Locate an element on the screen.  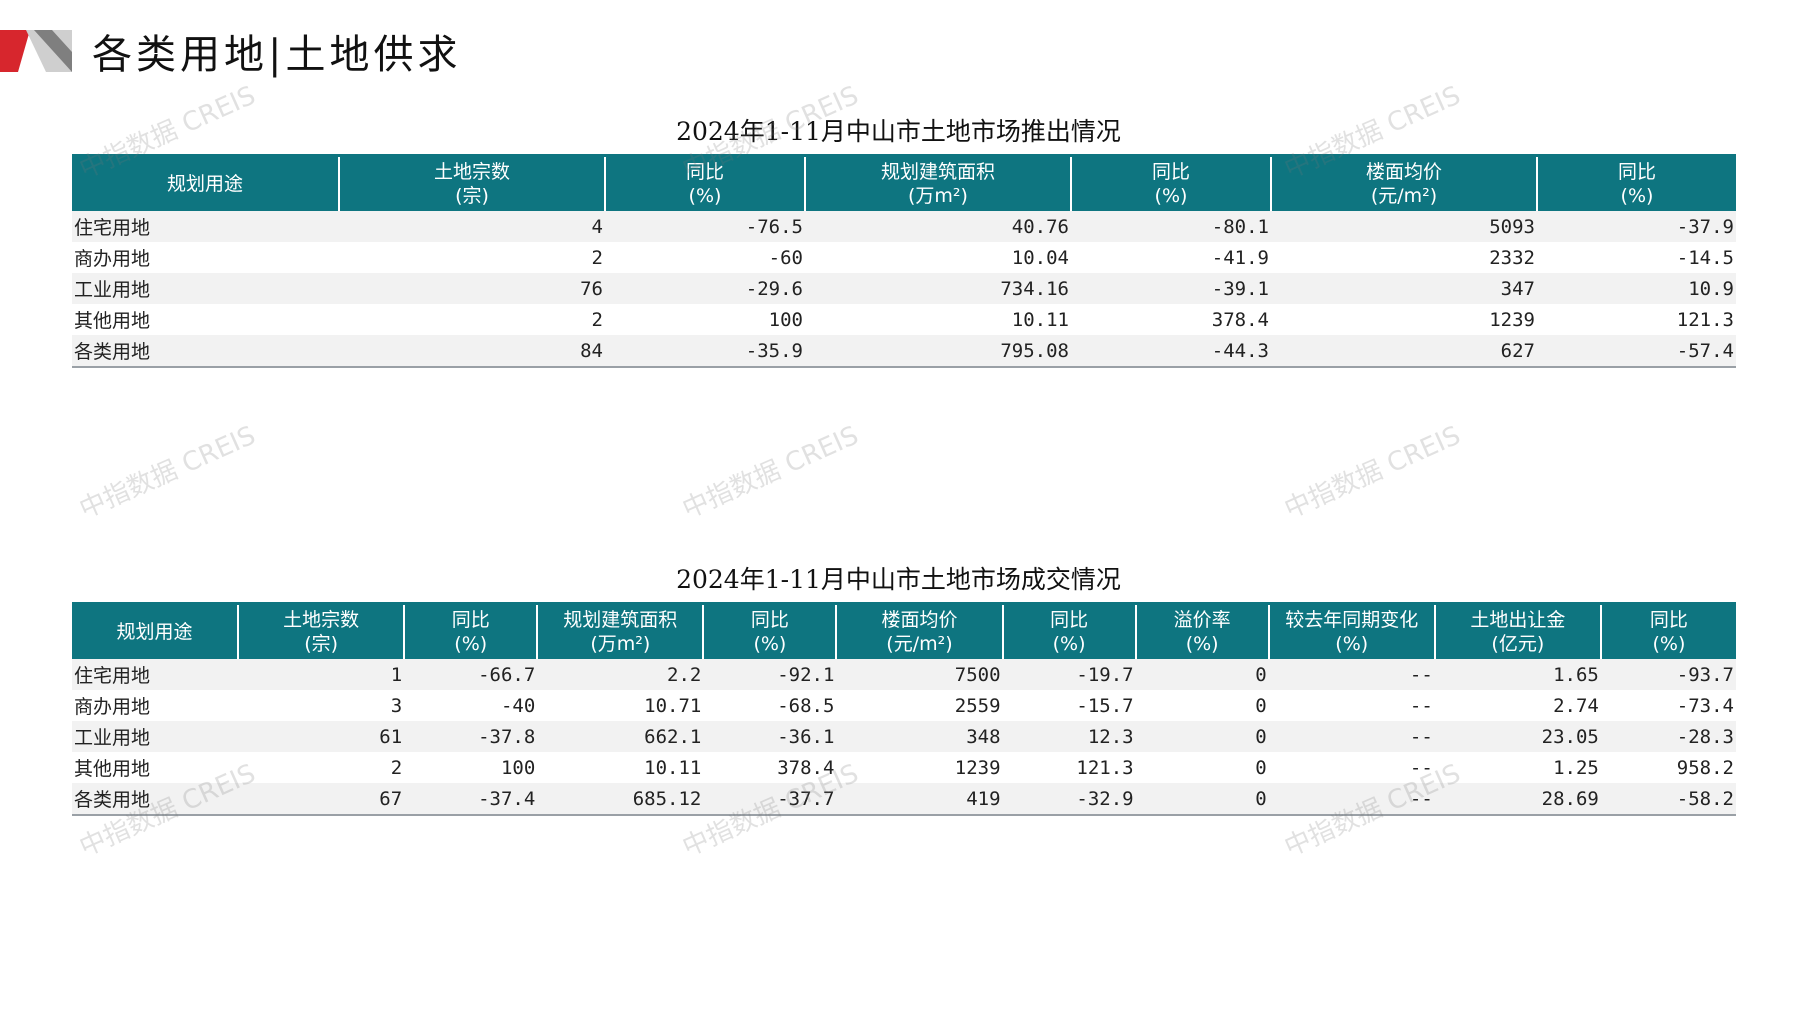
column-header-unit: (万m²) is located at coordinates (938, 196).